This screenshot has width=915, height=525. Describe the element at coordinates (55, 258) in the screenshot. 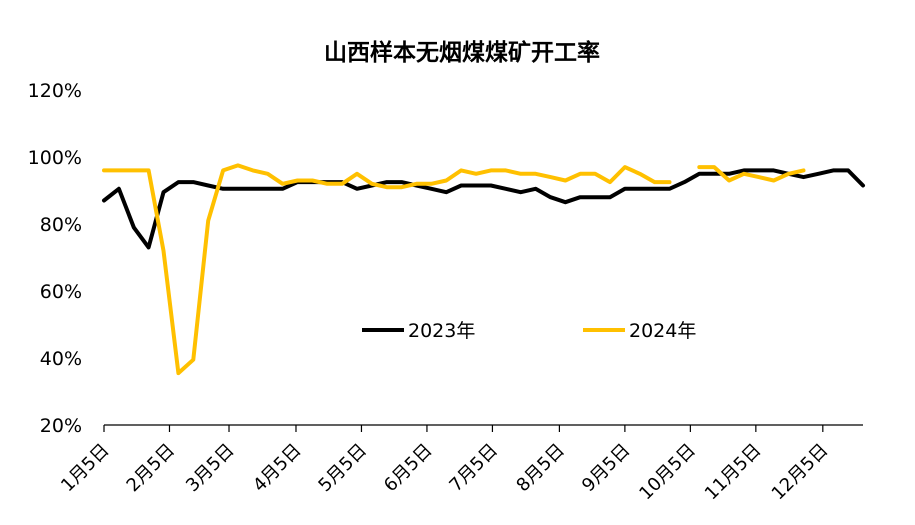

I see `y-axis-ticks: 20% 40% 60% 80% 100% 120%` at that location.